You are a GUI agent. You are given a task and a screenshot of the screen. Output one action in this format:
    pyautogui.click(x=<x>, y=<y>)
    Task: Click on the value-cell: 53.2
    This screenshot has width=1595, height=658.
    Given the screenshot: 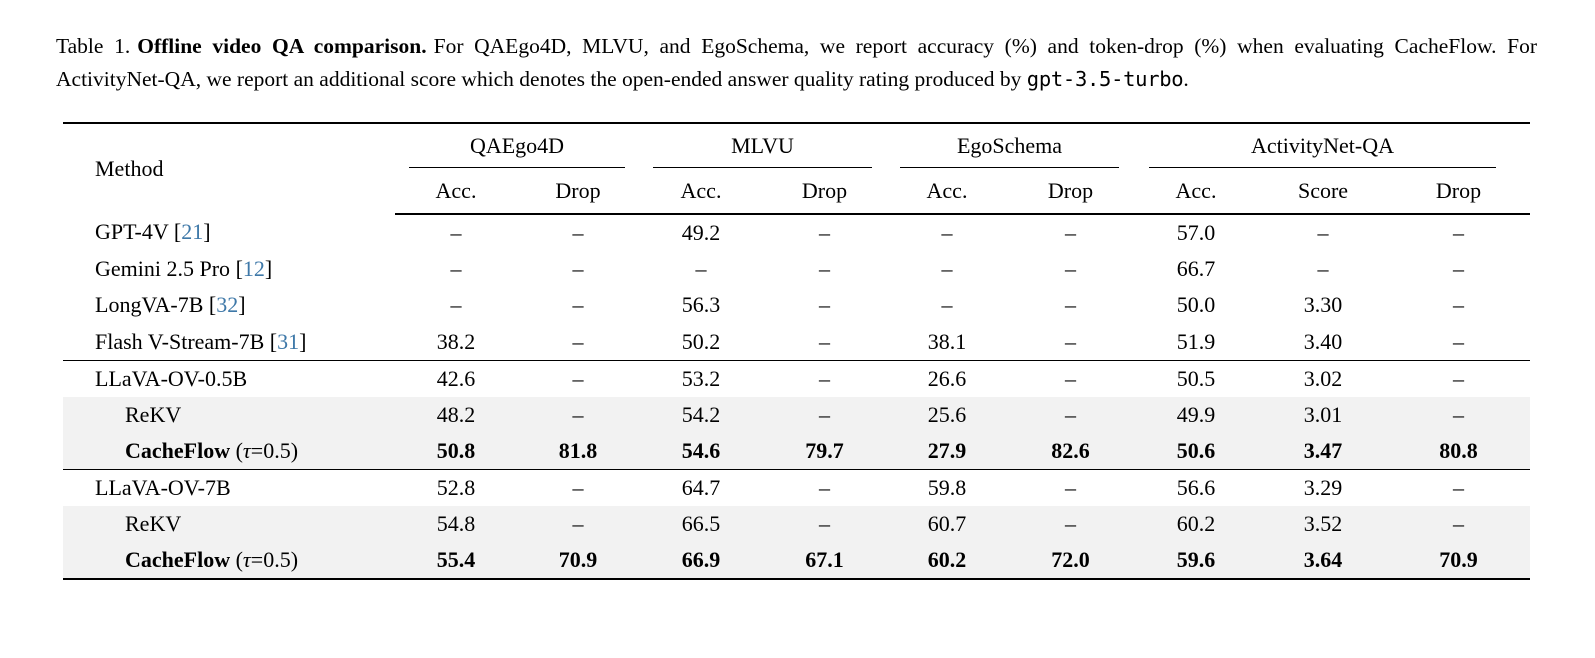 What is the action you would take?
    pyautogui.click(x=701, y=378)
    